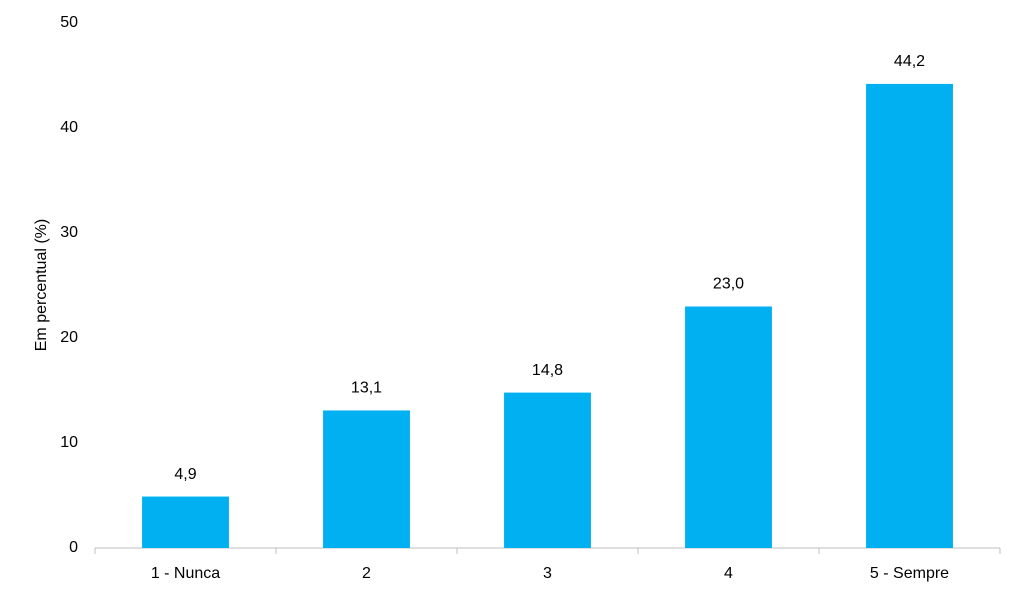 Image resolution: width=1024 pixels, height=596 pixels. Describe the element at coordinates (41, 285) in the screenshot. I see `y-axis-label: Em percentual (%)` at that location.